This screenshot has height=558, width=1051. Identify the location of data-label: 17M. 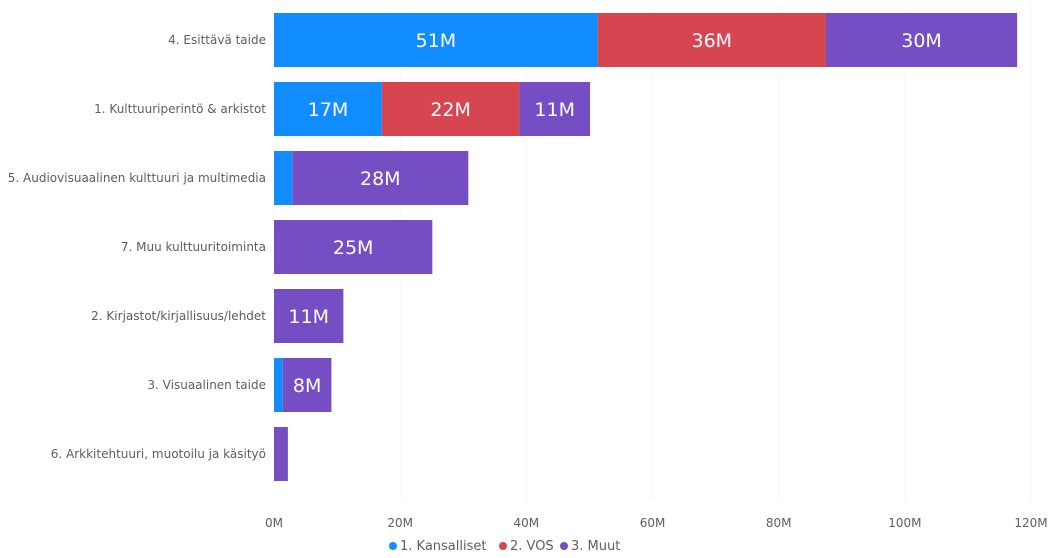
(328, 110).